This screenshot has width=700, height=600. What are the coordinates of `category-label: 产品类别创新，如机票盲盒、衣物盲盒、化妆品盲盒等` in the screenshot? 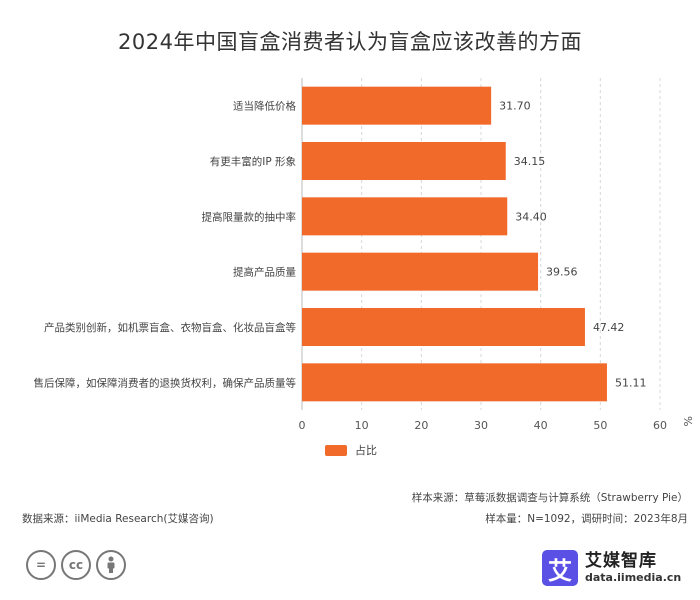 It's located at (170, 327).